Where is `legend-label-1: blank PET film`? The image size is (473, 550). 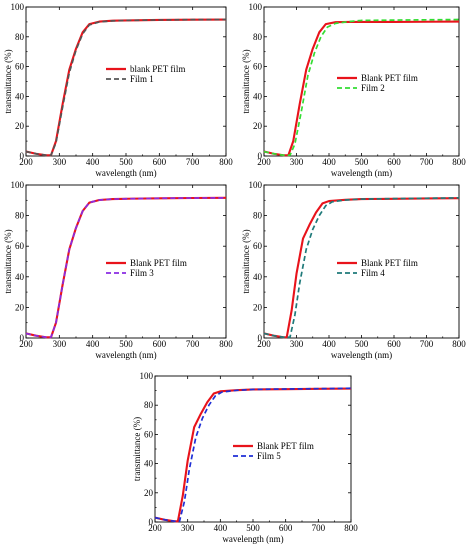 legend-label-1: blank PET film is located at coordinates (157, 69).